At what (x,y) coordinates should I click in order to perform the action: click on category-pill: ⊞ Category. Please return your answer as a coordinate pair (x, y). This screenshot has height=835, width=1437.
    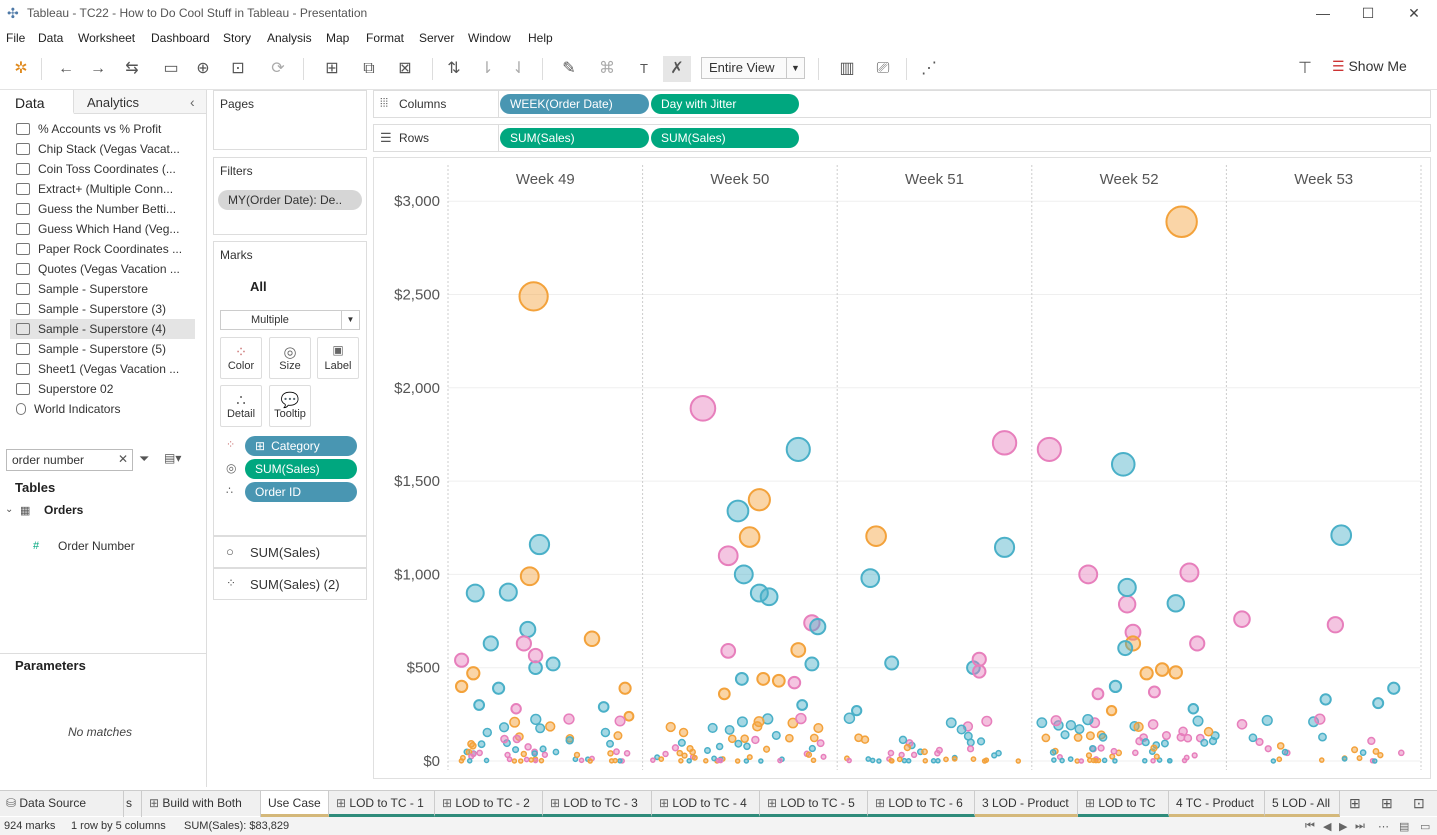
    Looking at the image, I should click on (301, 446).